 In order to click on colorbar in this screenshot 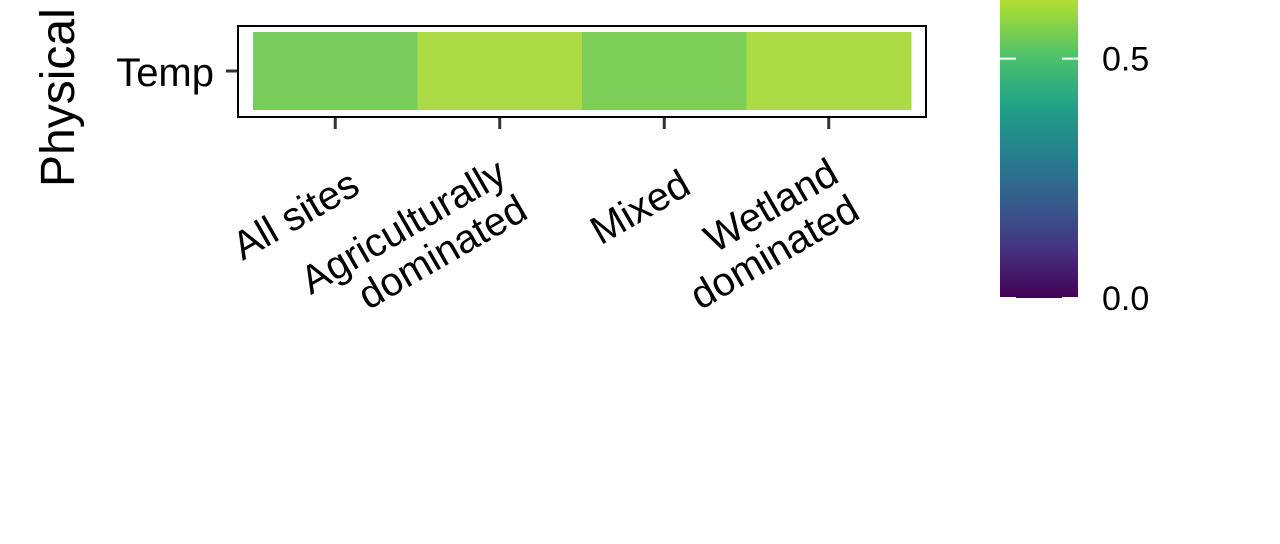, I will do `click(1039, 149)`.